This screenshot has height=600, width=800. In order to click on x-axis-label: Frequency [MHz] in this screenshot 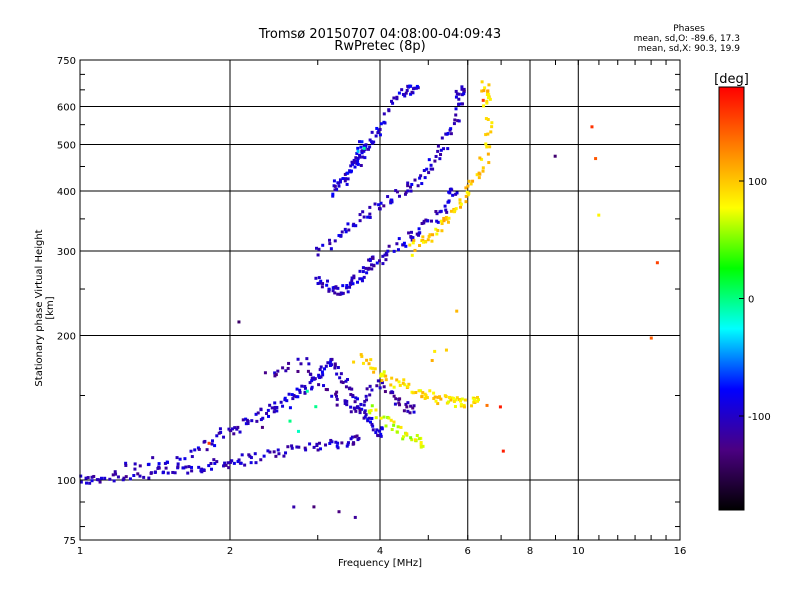, I will do `click(380, 563)`.